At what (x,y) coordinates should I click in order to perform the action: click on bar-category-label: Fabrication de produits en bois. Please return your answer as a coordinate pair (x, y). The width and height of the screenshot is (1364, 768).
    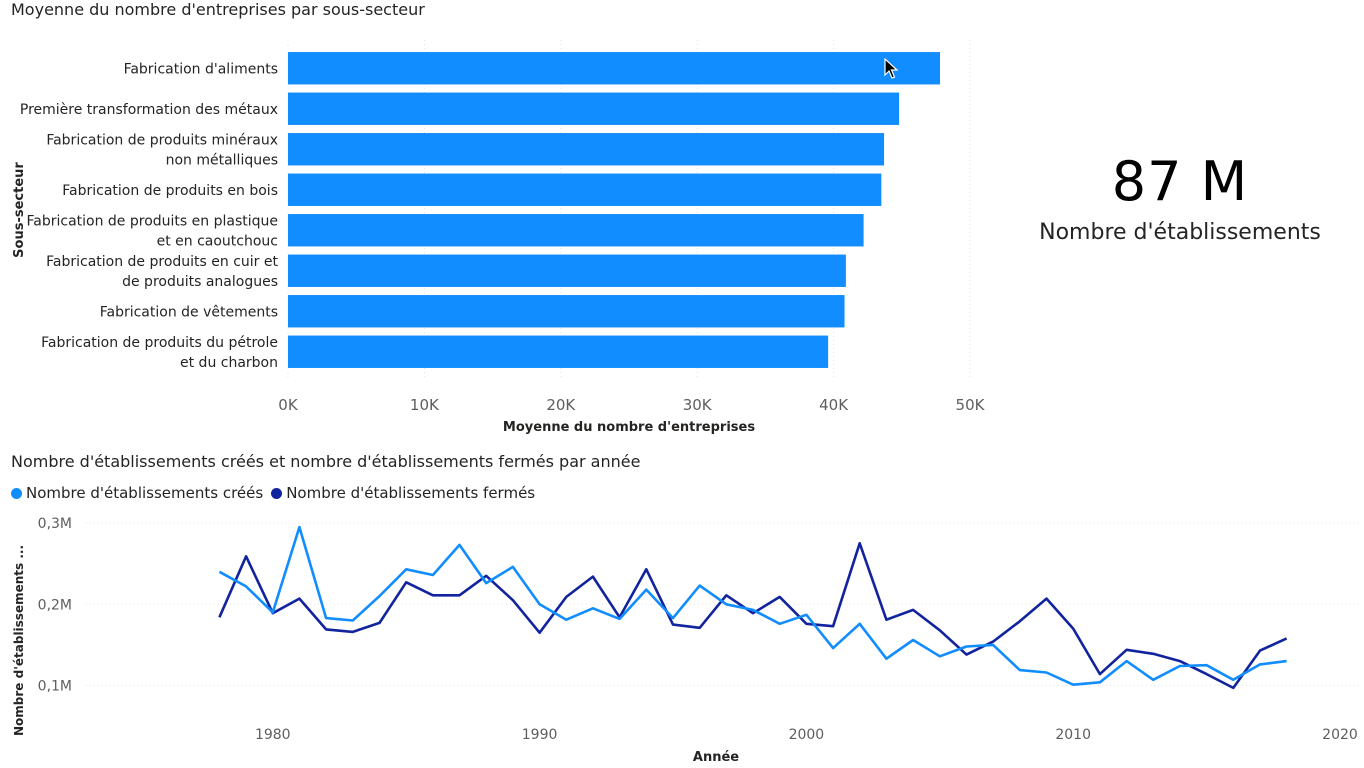
    Looking at the image, I should click on (170, 191).